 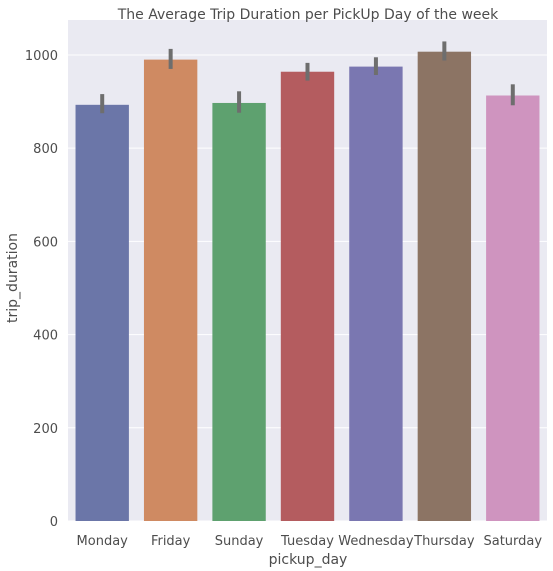 I want to click on bar-monday, so click(x=102, y=312).